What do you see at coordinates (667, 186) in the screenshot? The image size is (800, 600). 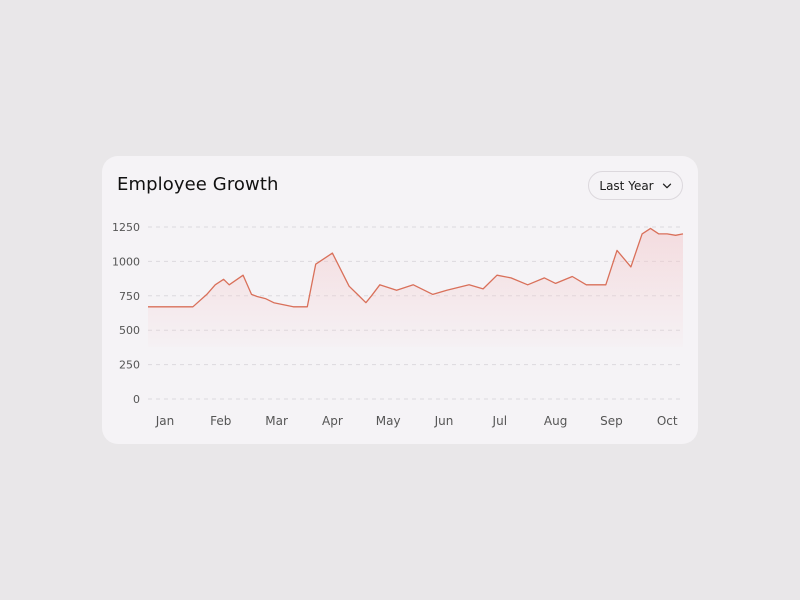 I see `chevron-down-icon` at bounding box center [667, 186].